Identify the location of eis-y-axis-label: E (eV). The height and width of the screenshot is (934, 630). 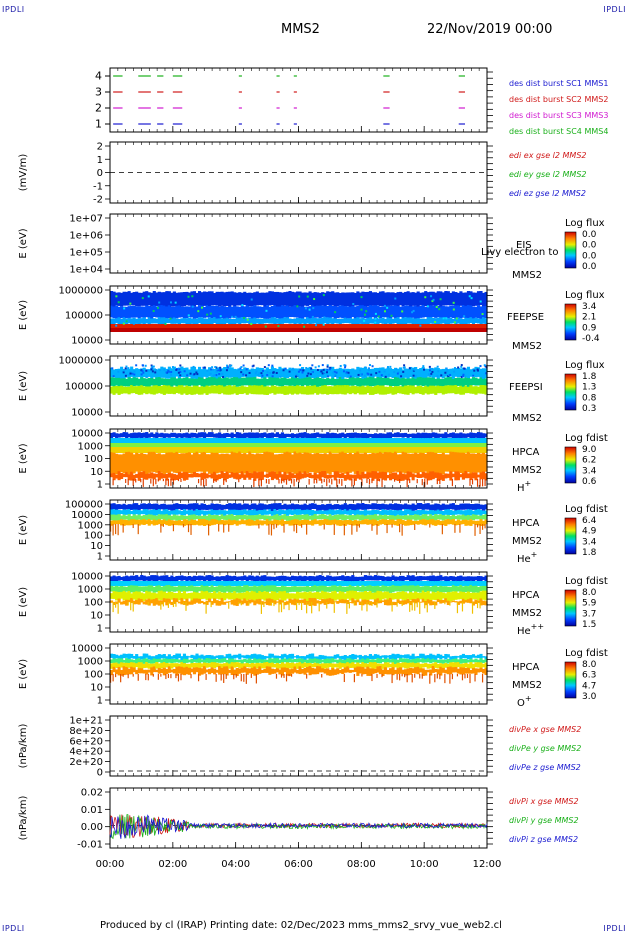
(23, 243).